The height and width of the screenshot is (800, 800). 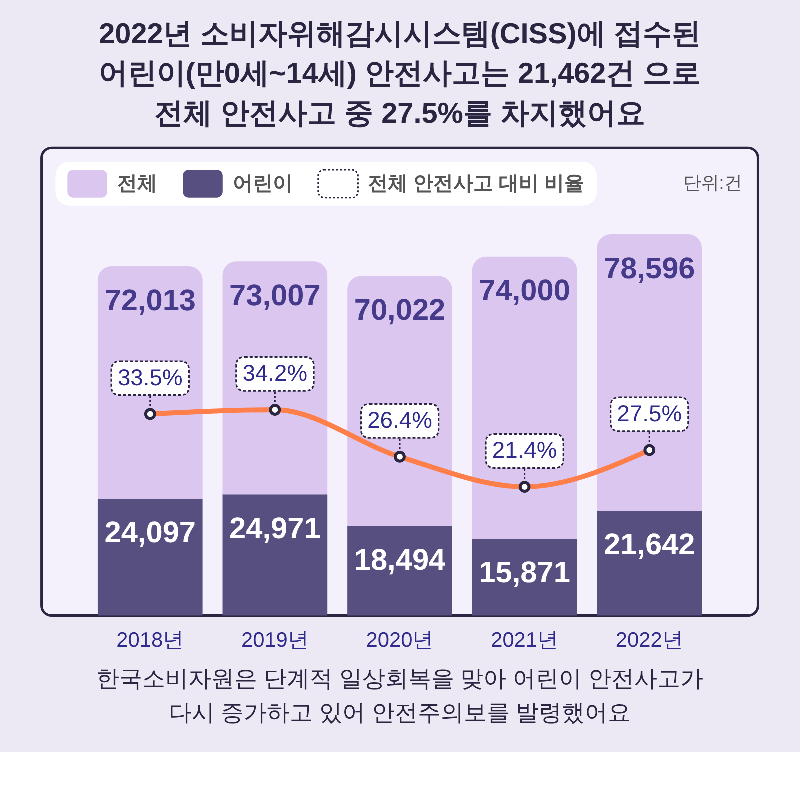 What do you see at coordinates (524, 573) in the screenshot?
I see `data-label: 15,871` at bounding box center [524, 573].